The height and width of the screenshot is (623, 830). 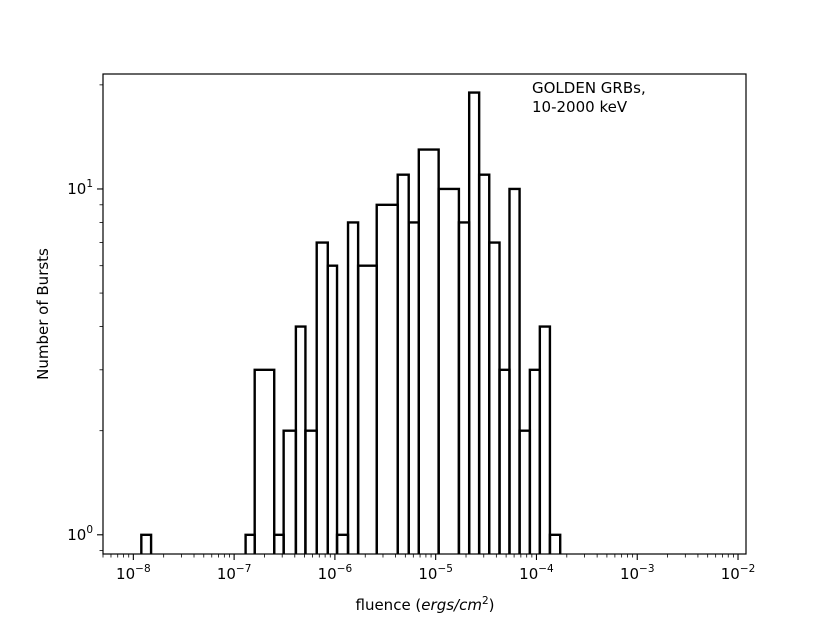 I want to click on x-tick-label-2: 10⁻⁶, so click(x=335, y=573).